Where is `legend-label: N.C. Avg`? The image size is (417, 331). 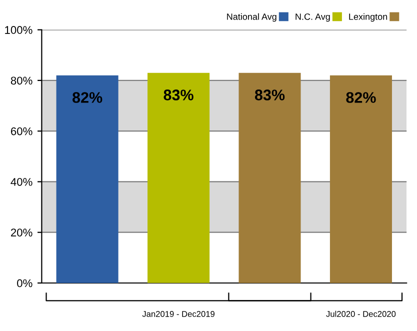 legend-label: N.C. Avg is located at coordinates (313, 17).